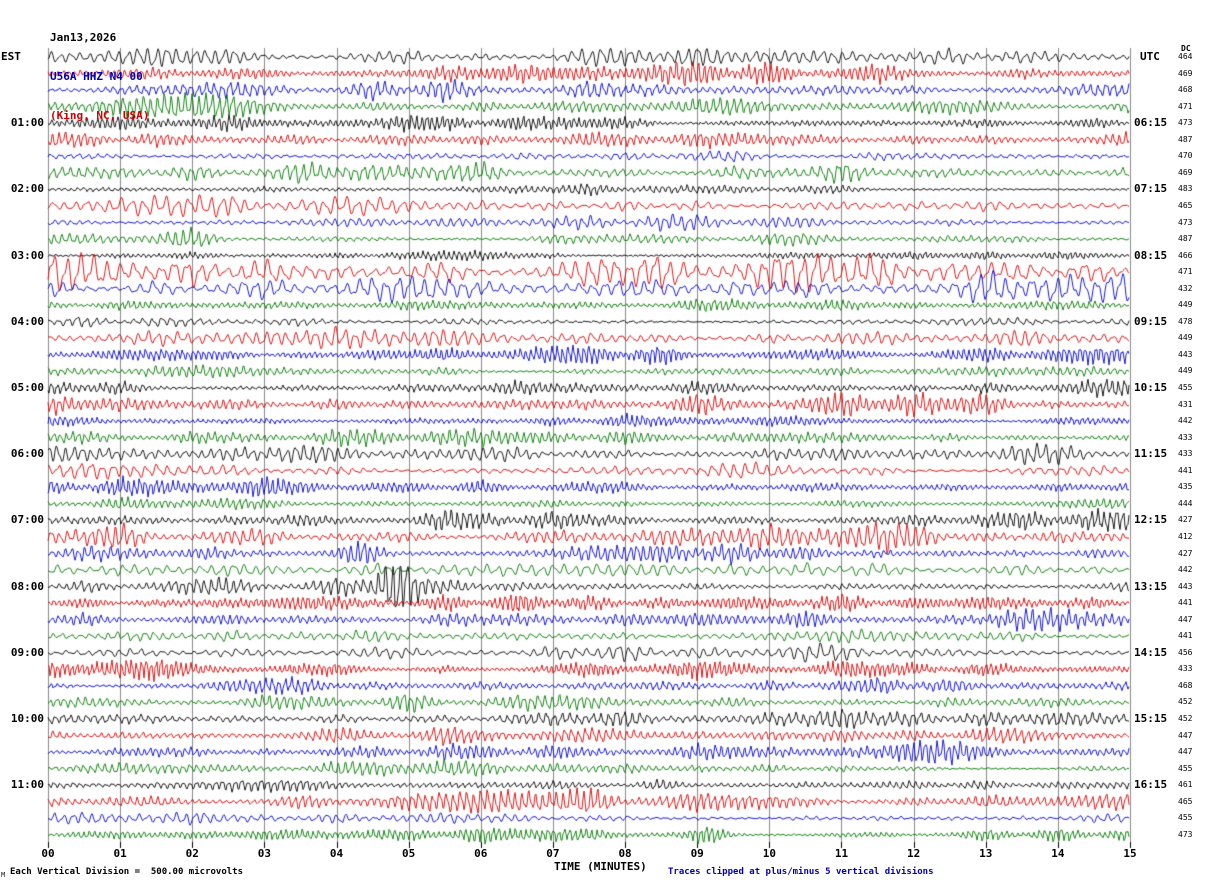 Image resolution: width=1210 pixels, height=886 pixels. Describe the element at coordinates (1185, 487) in the screenshot. I see `dc-value: 435` at that location.